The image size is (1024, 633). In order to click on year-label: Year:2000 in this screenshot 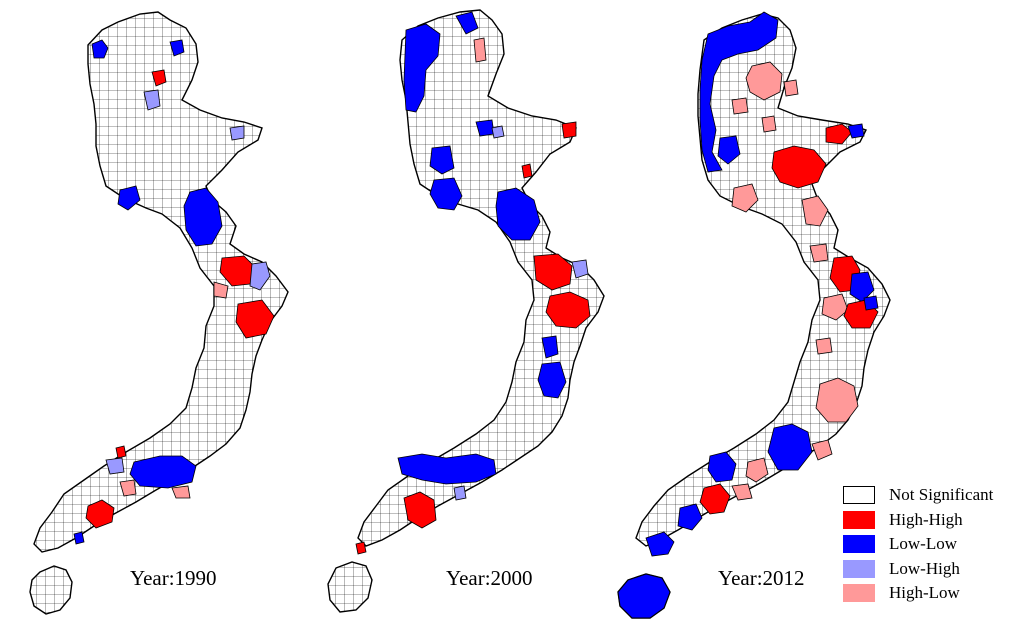, I will do `click(489, 578)`.